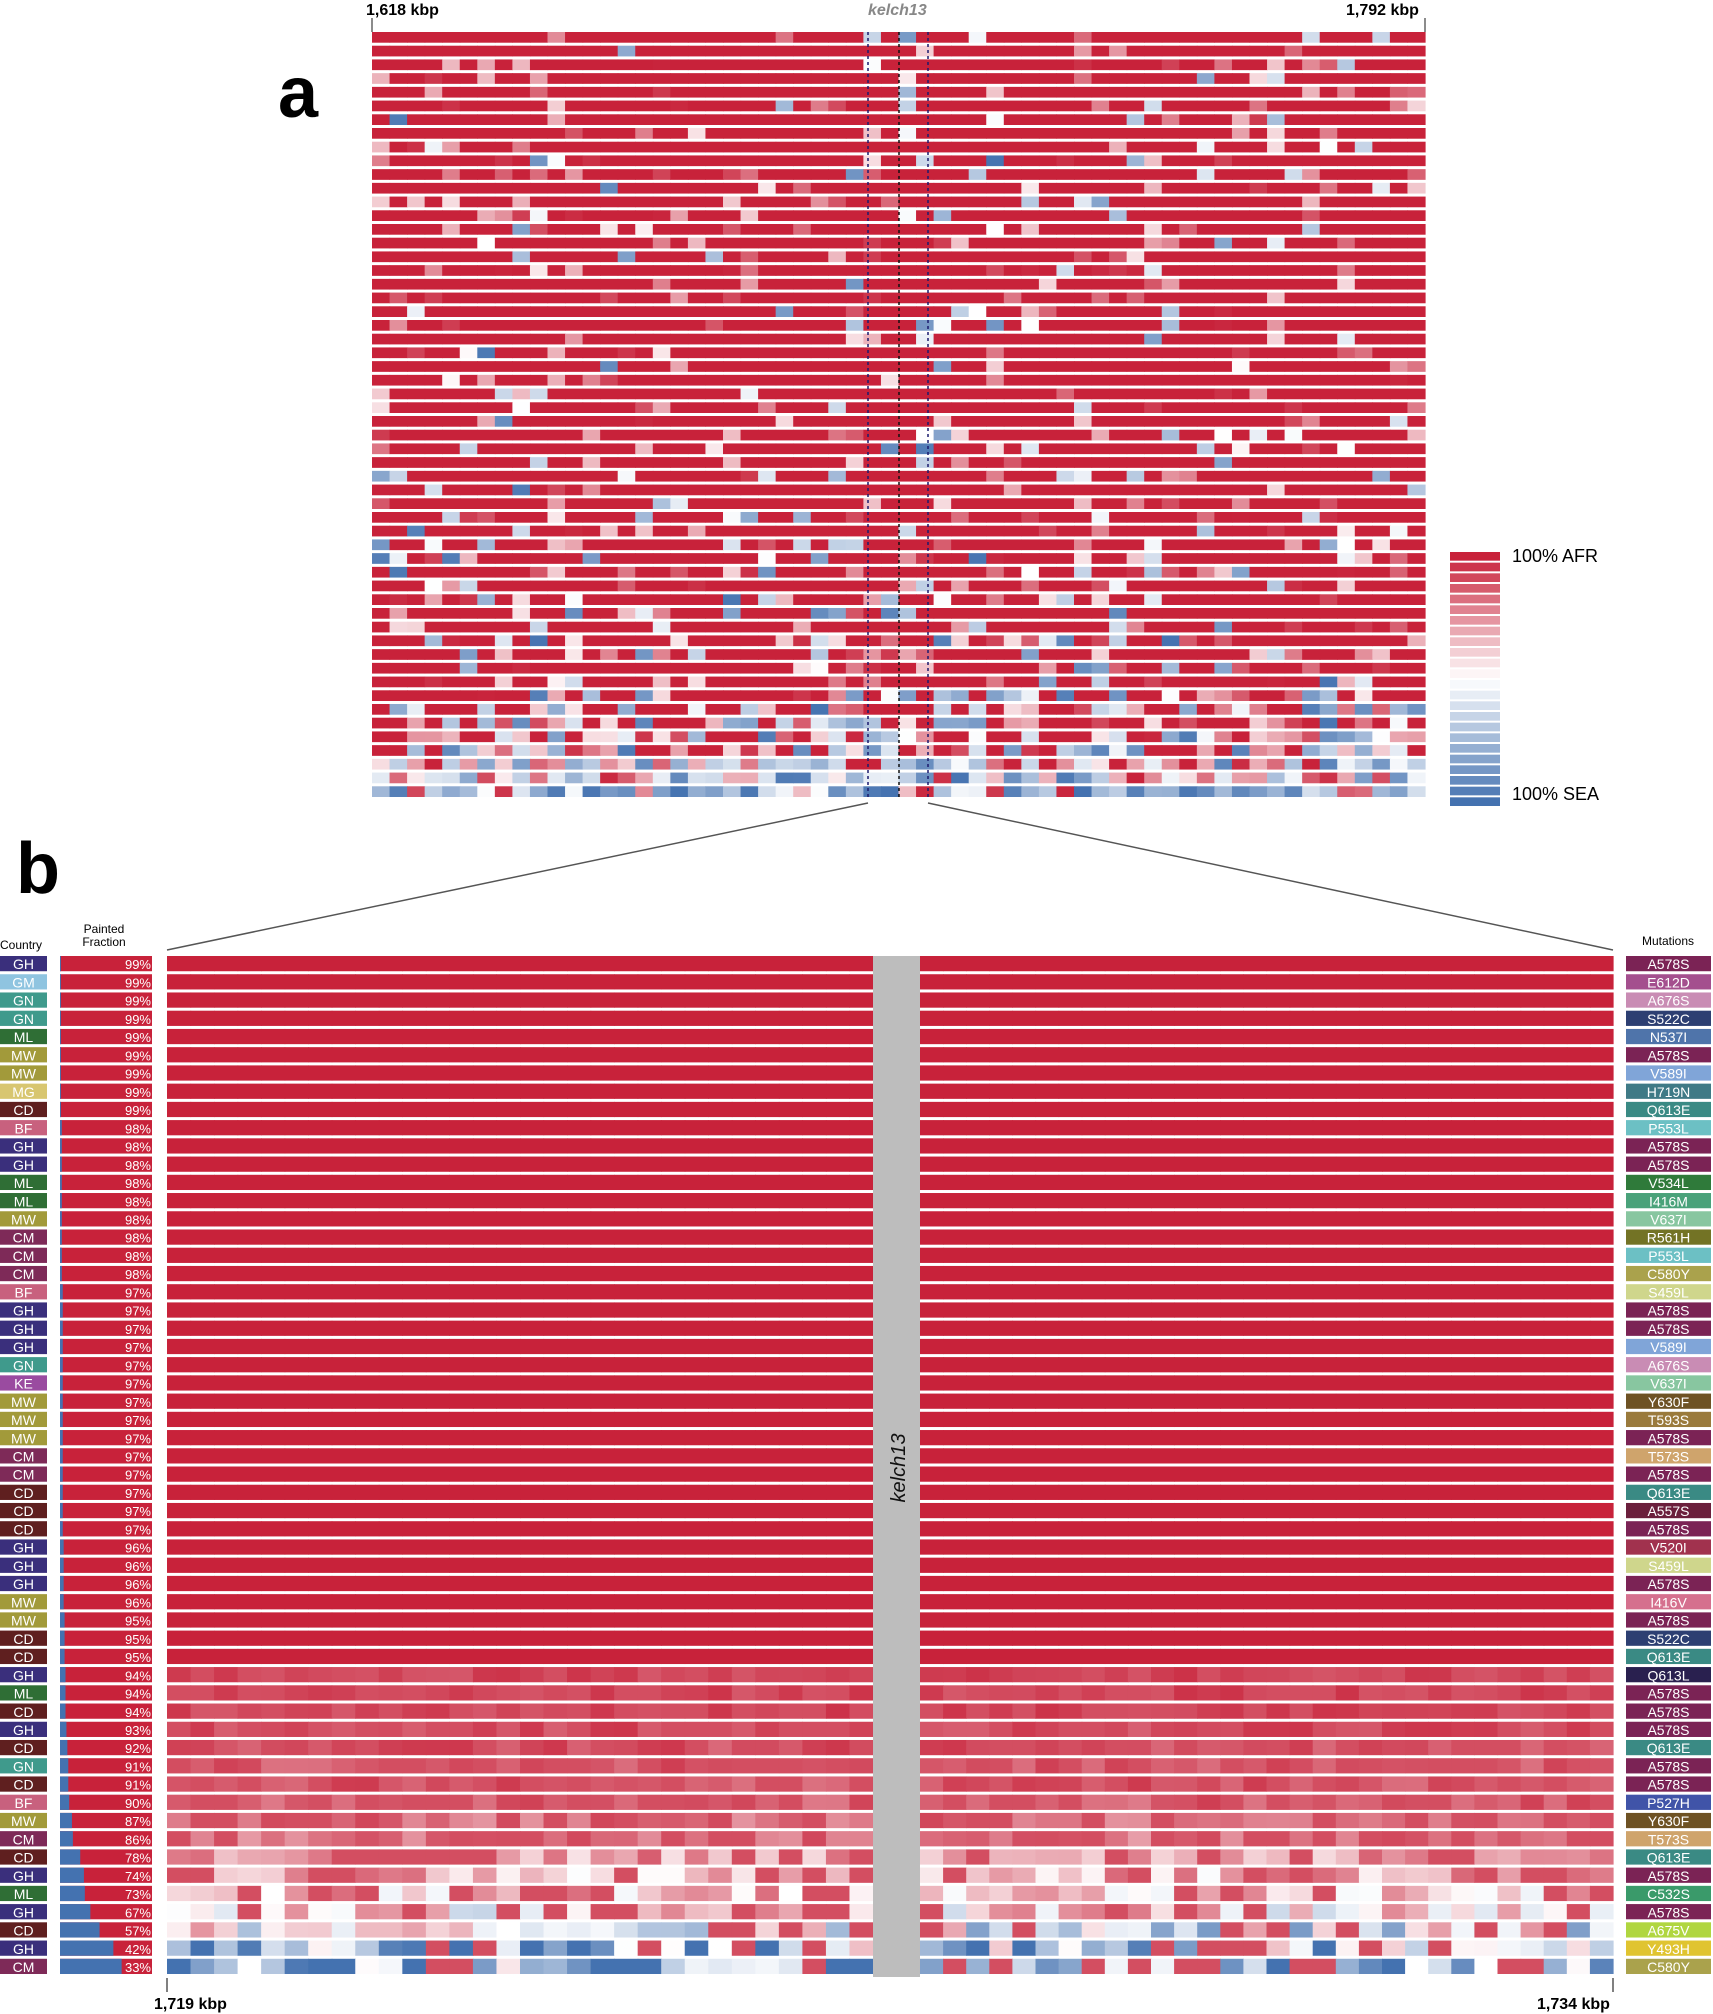 Image resolution: width=1713 pixels, height=2014 pixels. I want to click on painted-fraction-afr, so click(106, 1255).